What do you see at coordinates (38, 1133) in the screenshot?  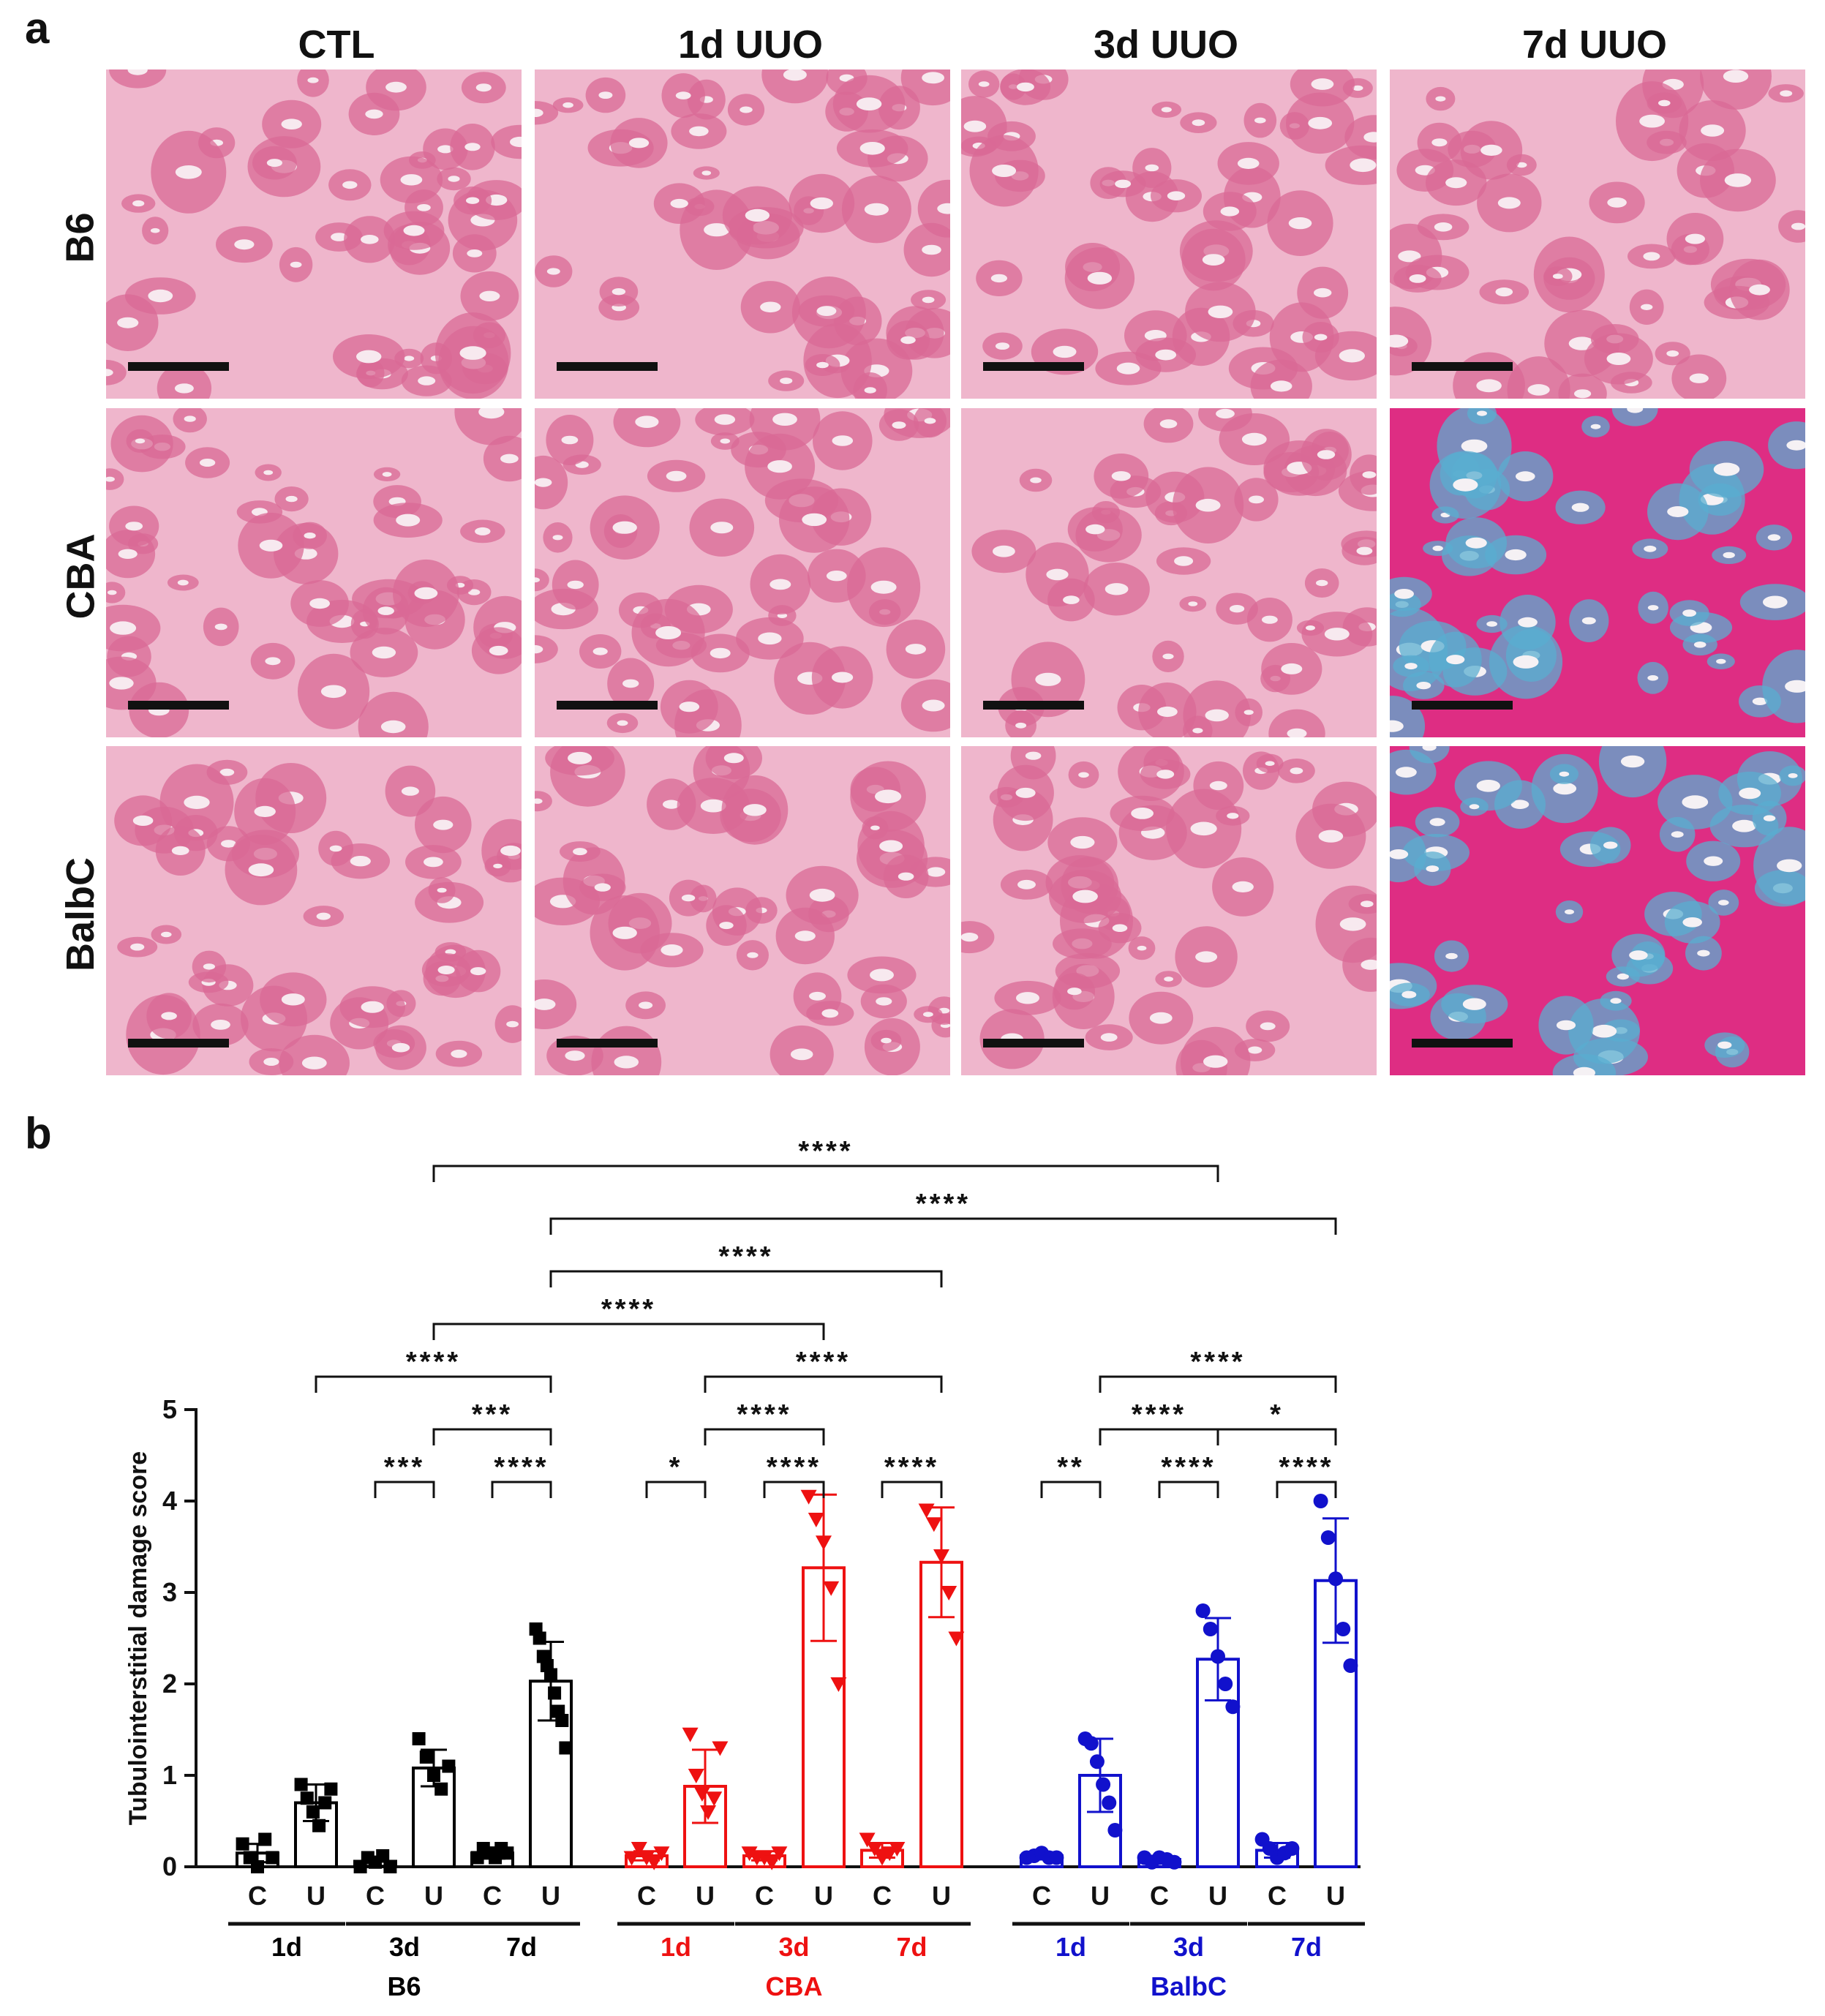 I see `panel-b-letter: b` at bounding box center [38, 1133].